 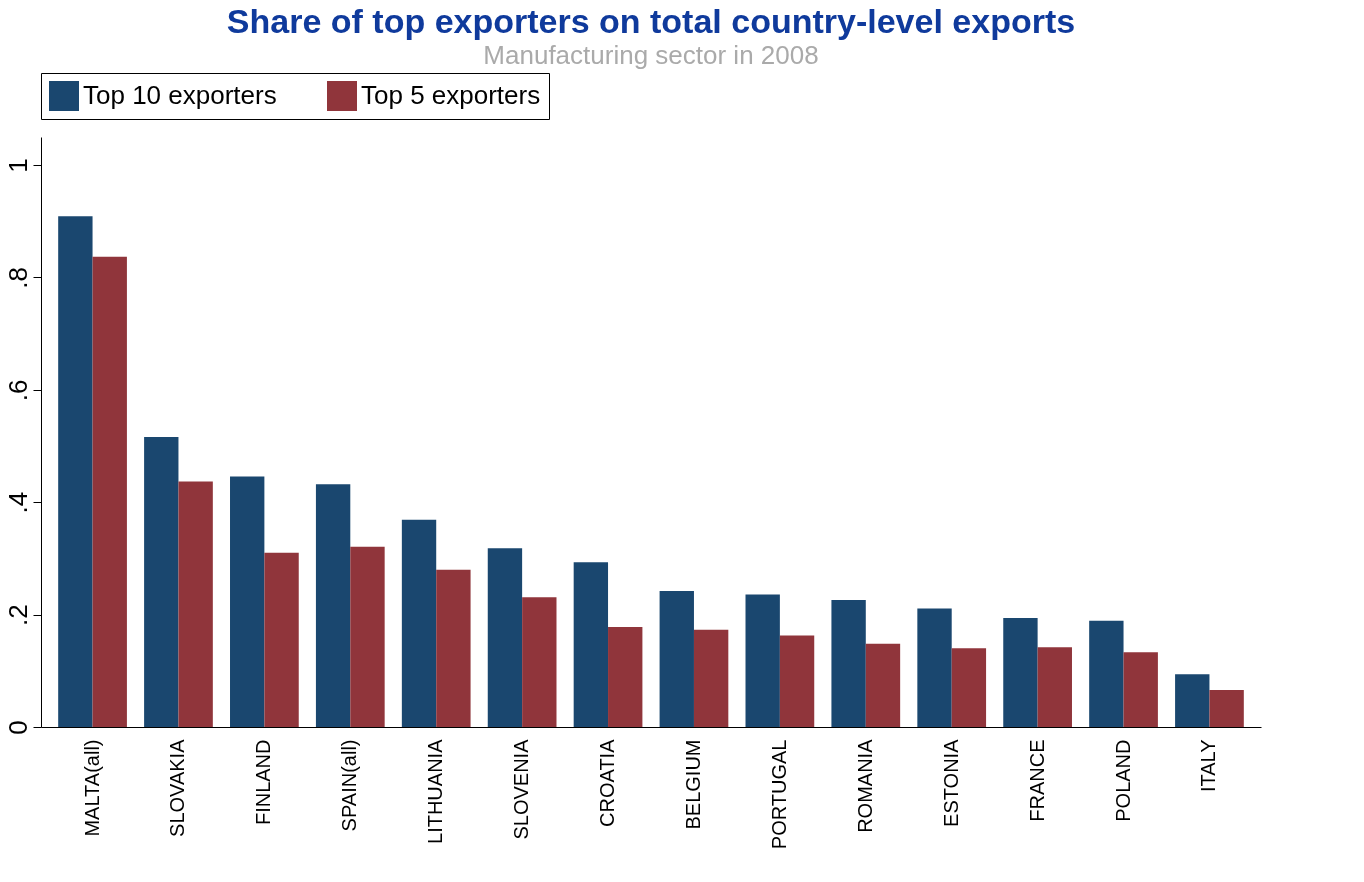 What do you see at coordinates (17, 278) in the screenshot?
I see `y-tick-label: .8` at bounding box center [17, 278].